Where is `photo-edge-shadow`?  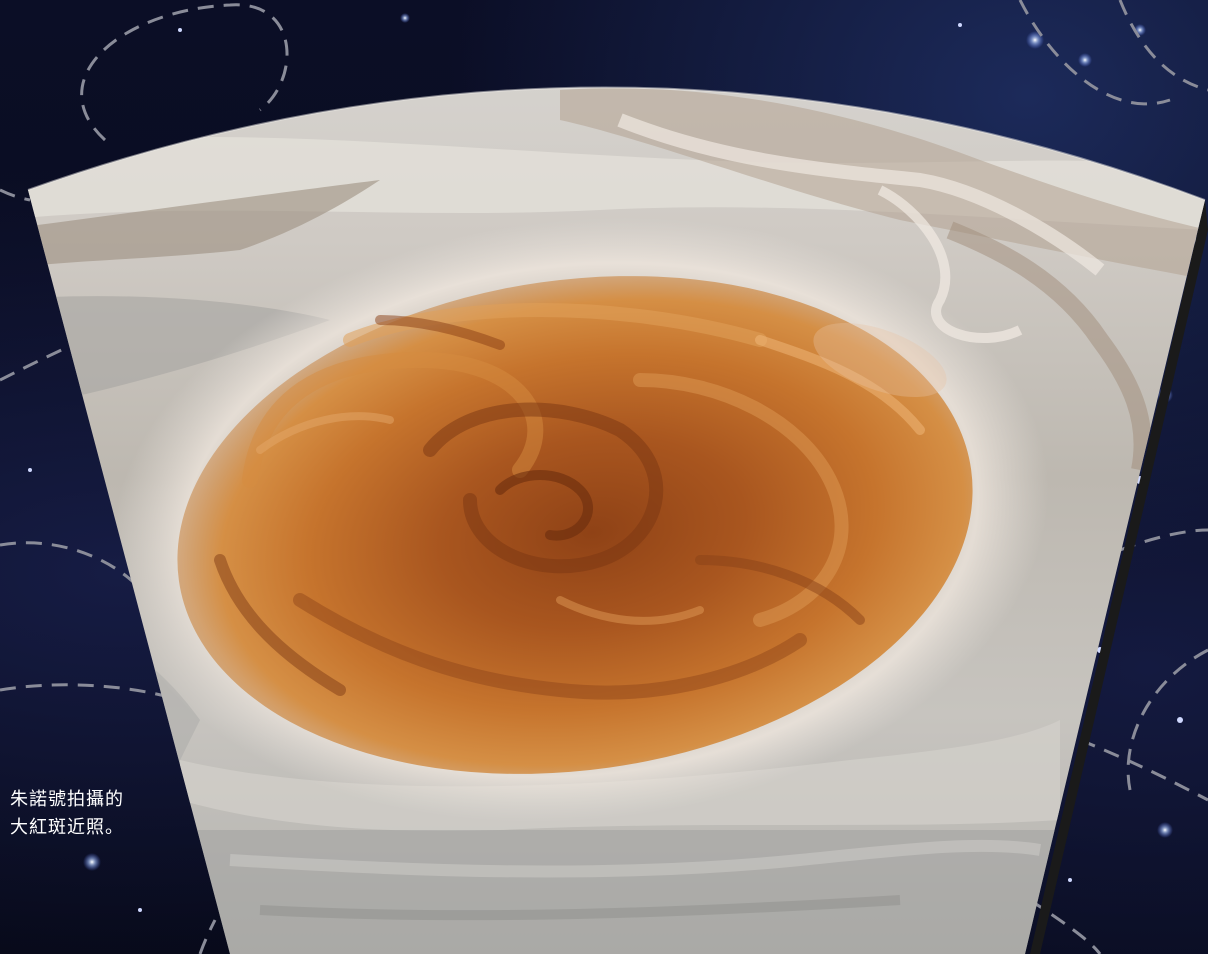
photo-edge-shadow is located at coordinates (1119, 577).